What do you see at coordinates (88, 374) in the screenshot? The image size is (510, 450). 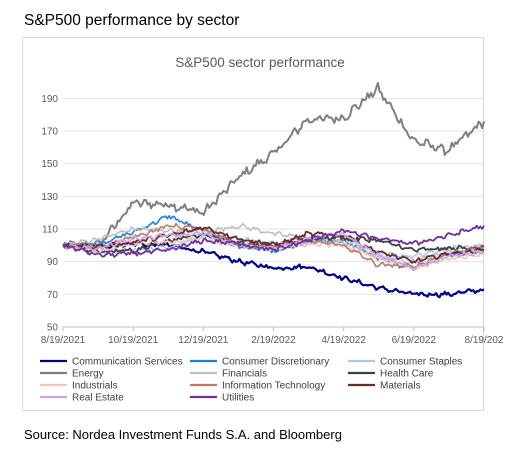 I see `legend-label: Energy` at bounding box center [88, 374].